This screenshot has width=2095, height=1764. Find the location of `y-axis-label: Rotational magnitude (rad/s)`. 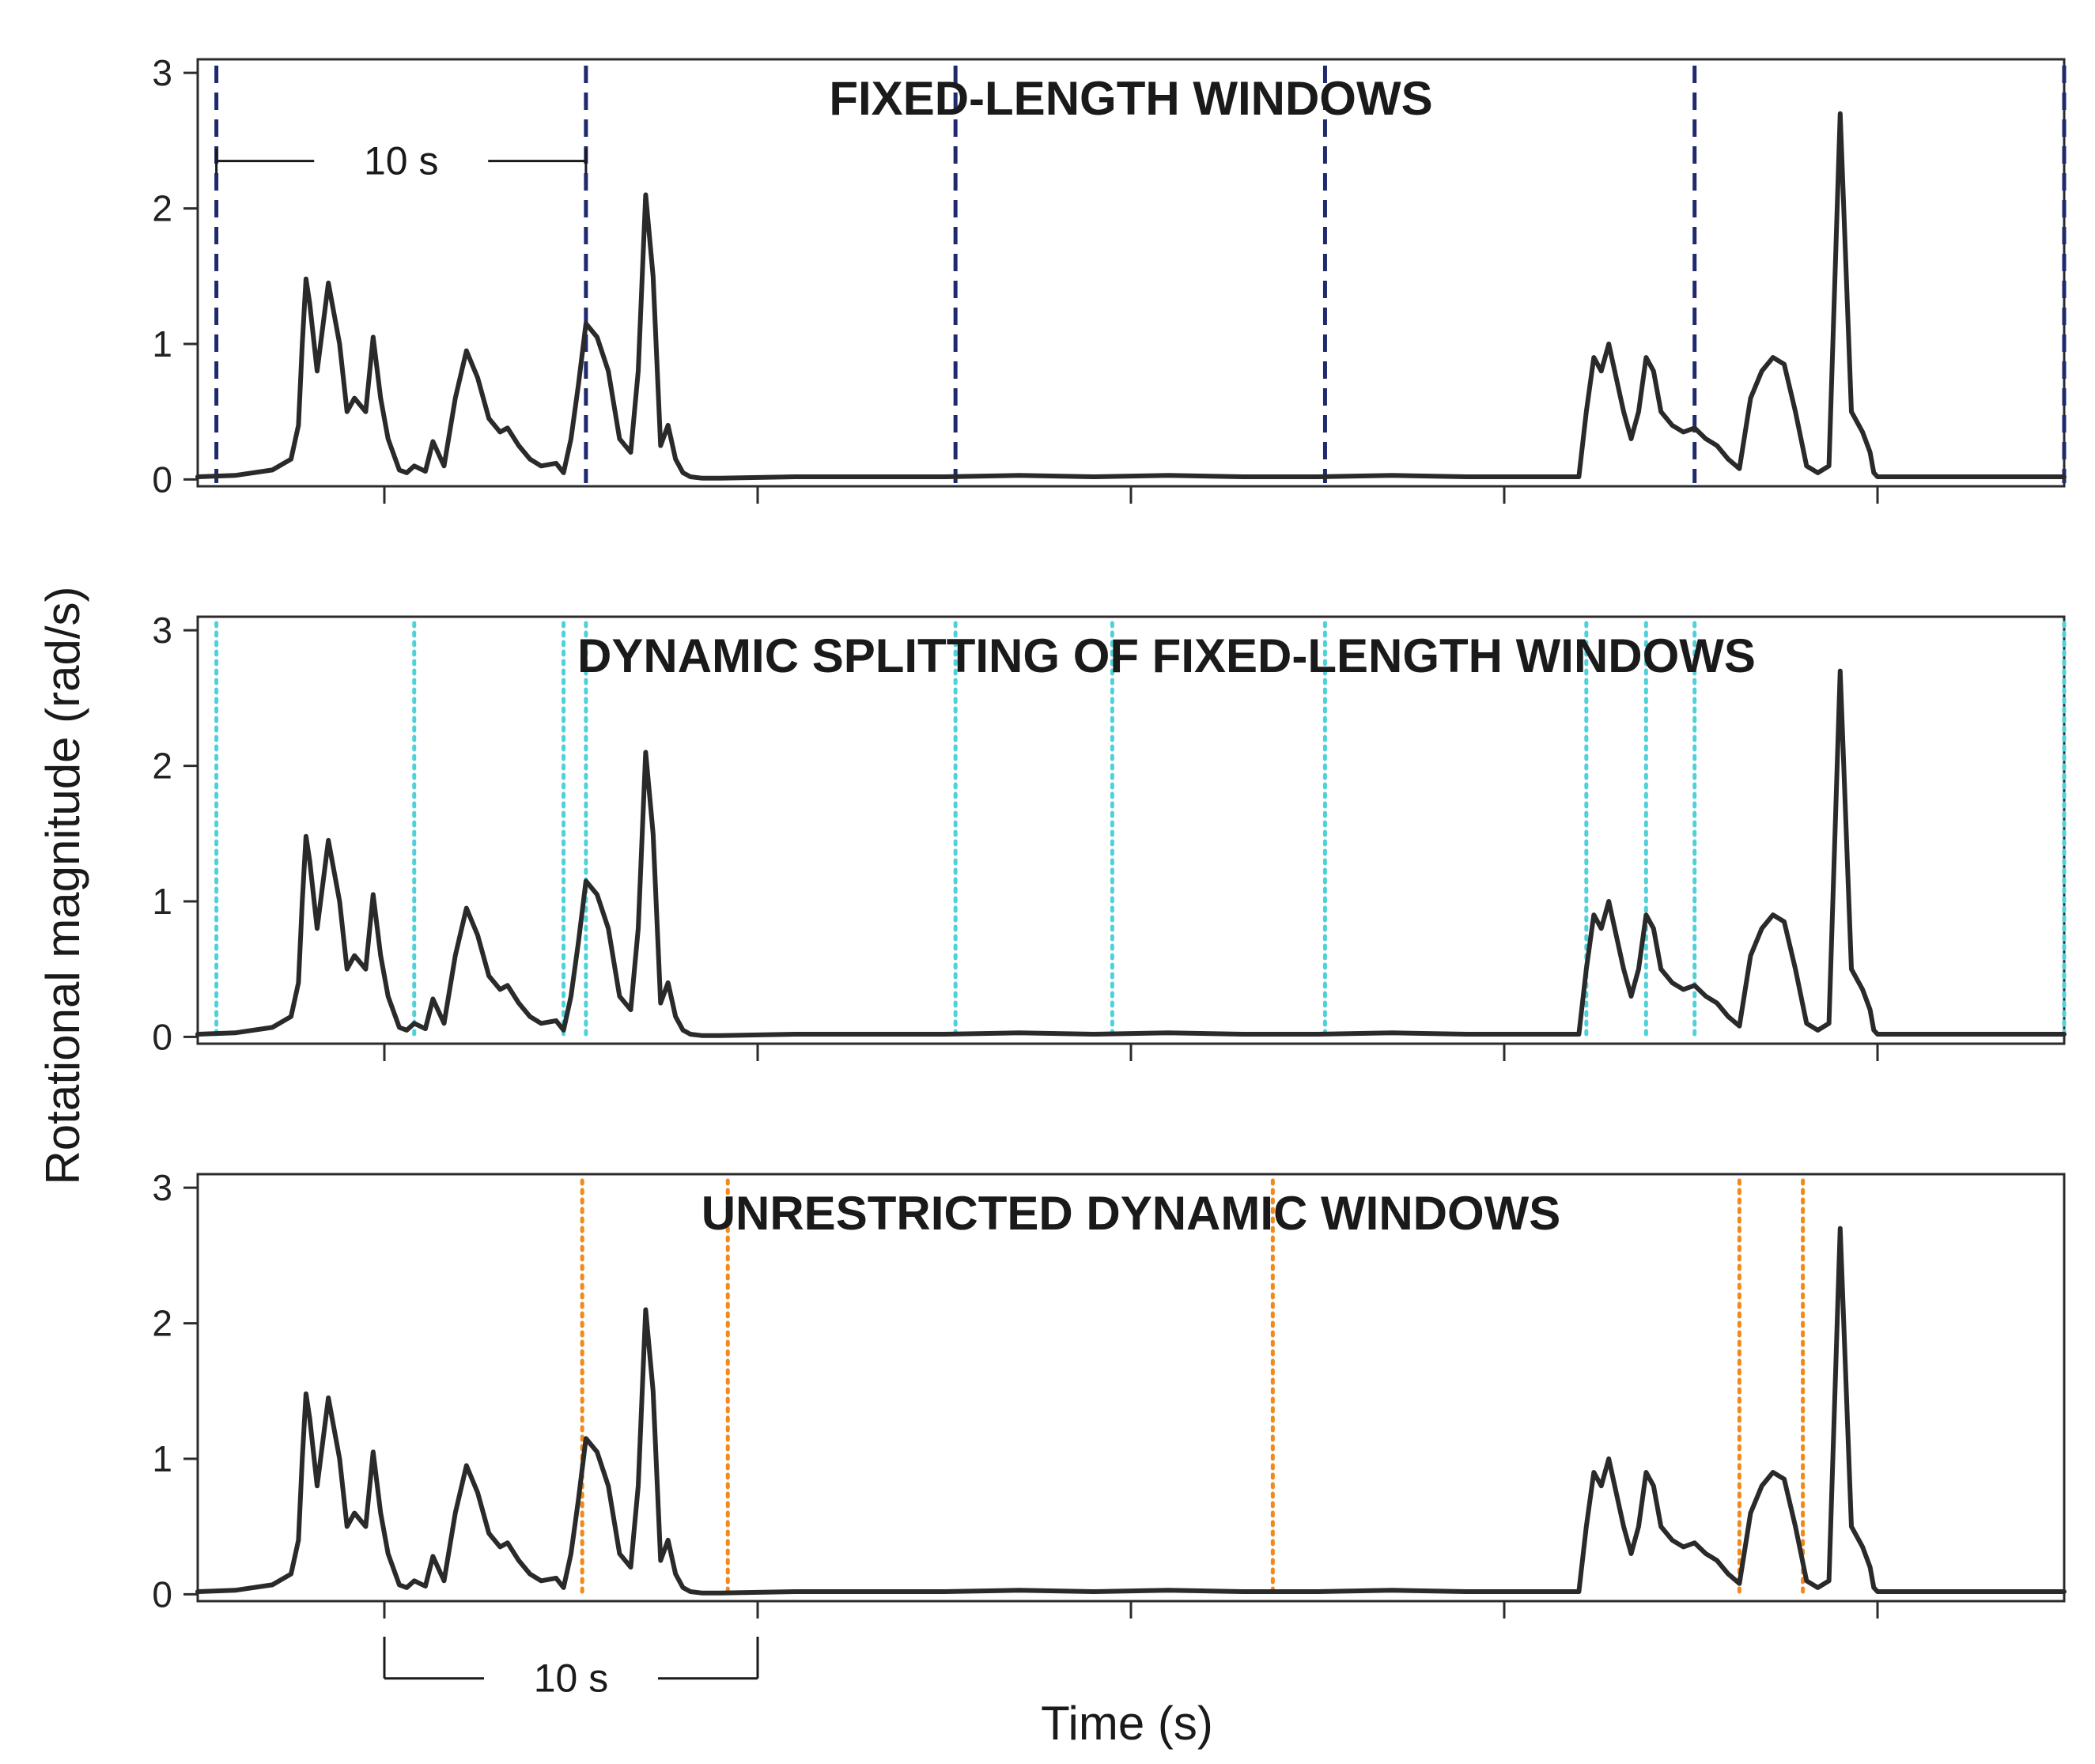

y-axis-label: Rotational magnitude (rad/s) is located at coordinates (62, 885).